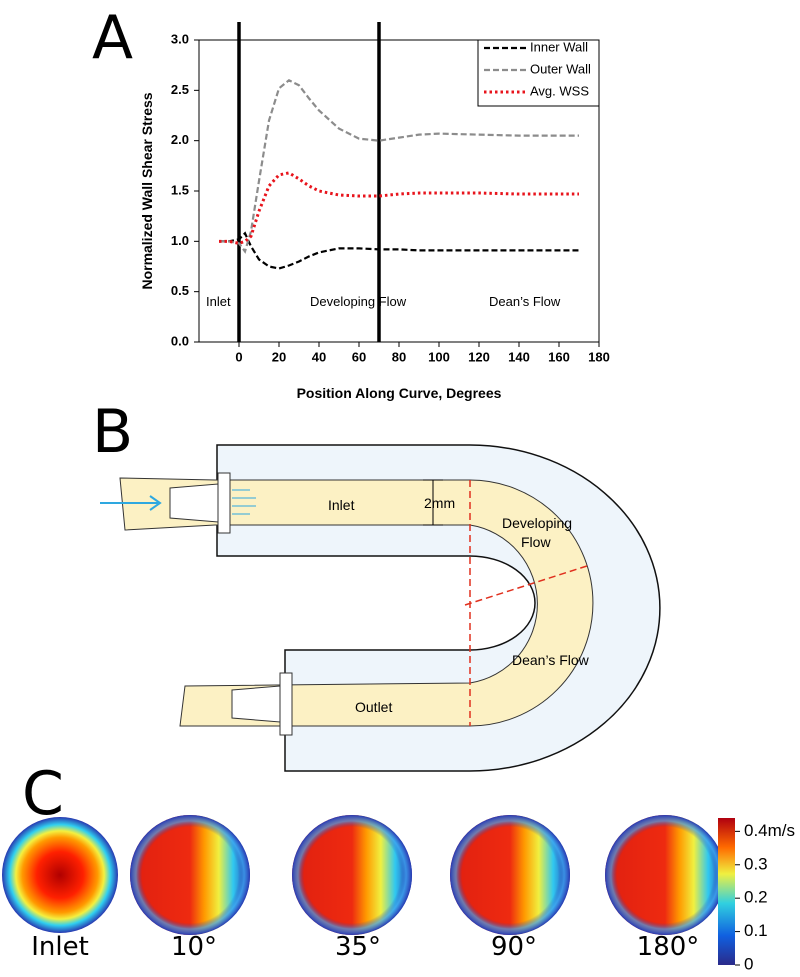 This screenshot has height=977, width=800. Describe the element at coordinates (112, 432) in the screenshot. I see `panel-label: B` at that location.